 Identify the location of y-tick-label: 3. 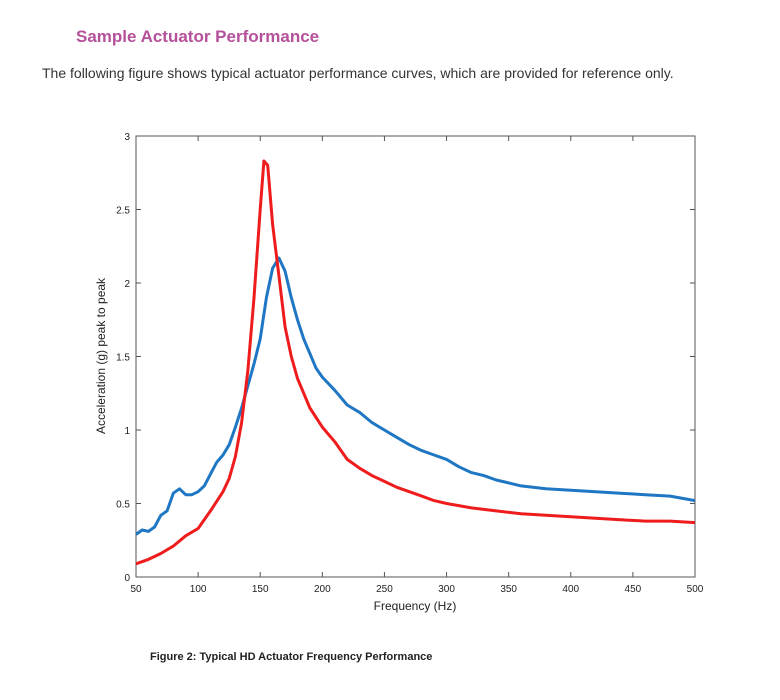
(127, 137).